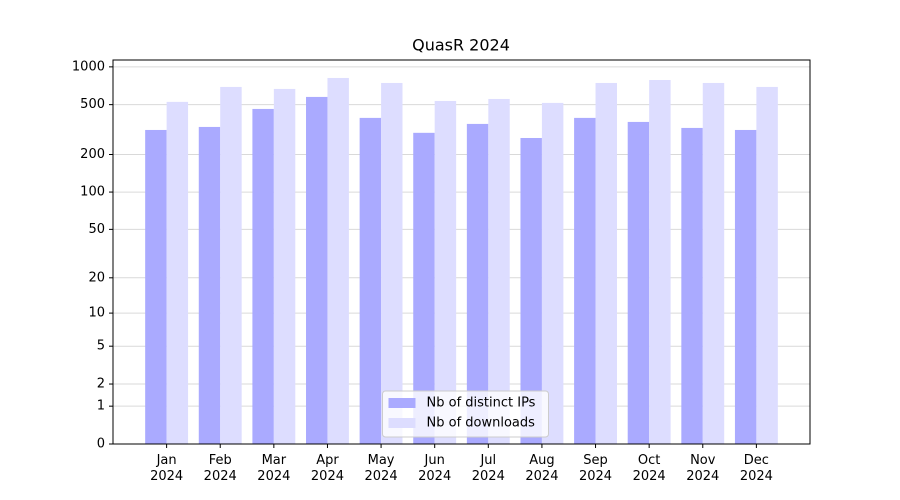  What do you see at coordinates (92, 104) in the screenshot?
I see `y-tick-label: 500` at bounding box center [92, 104].